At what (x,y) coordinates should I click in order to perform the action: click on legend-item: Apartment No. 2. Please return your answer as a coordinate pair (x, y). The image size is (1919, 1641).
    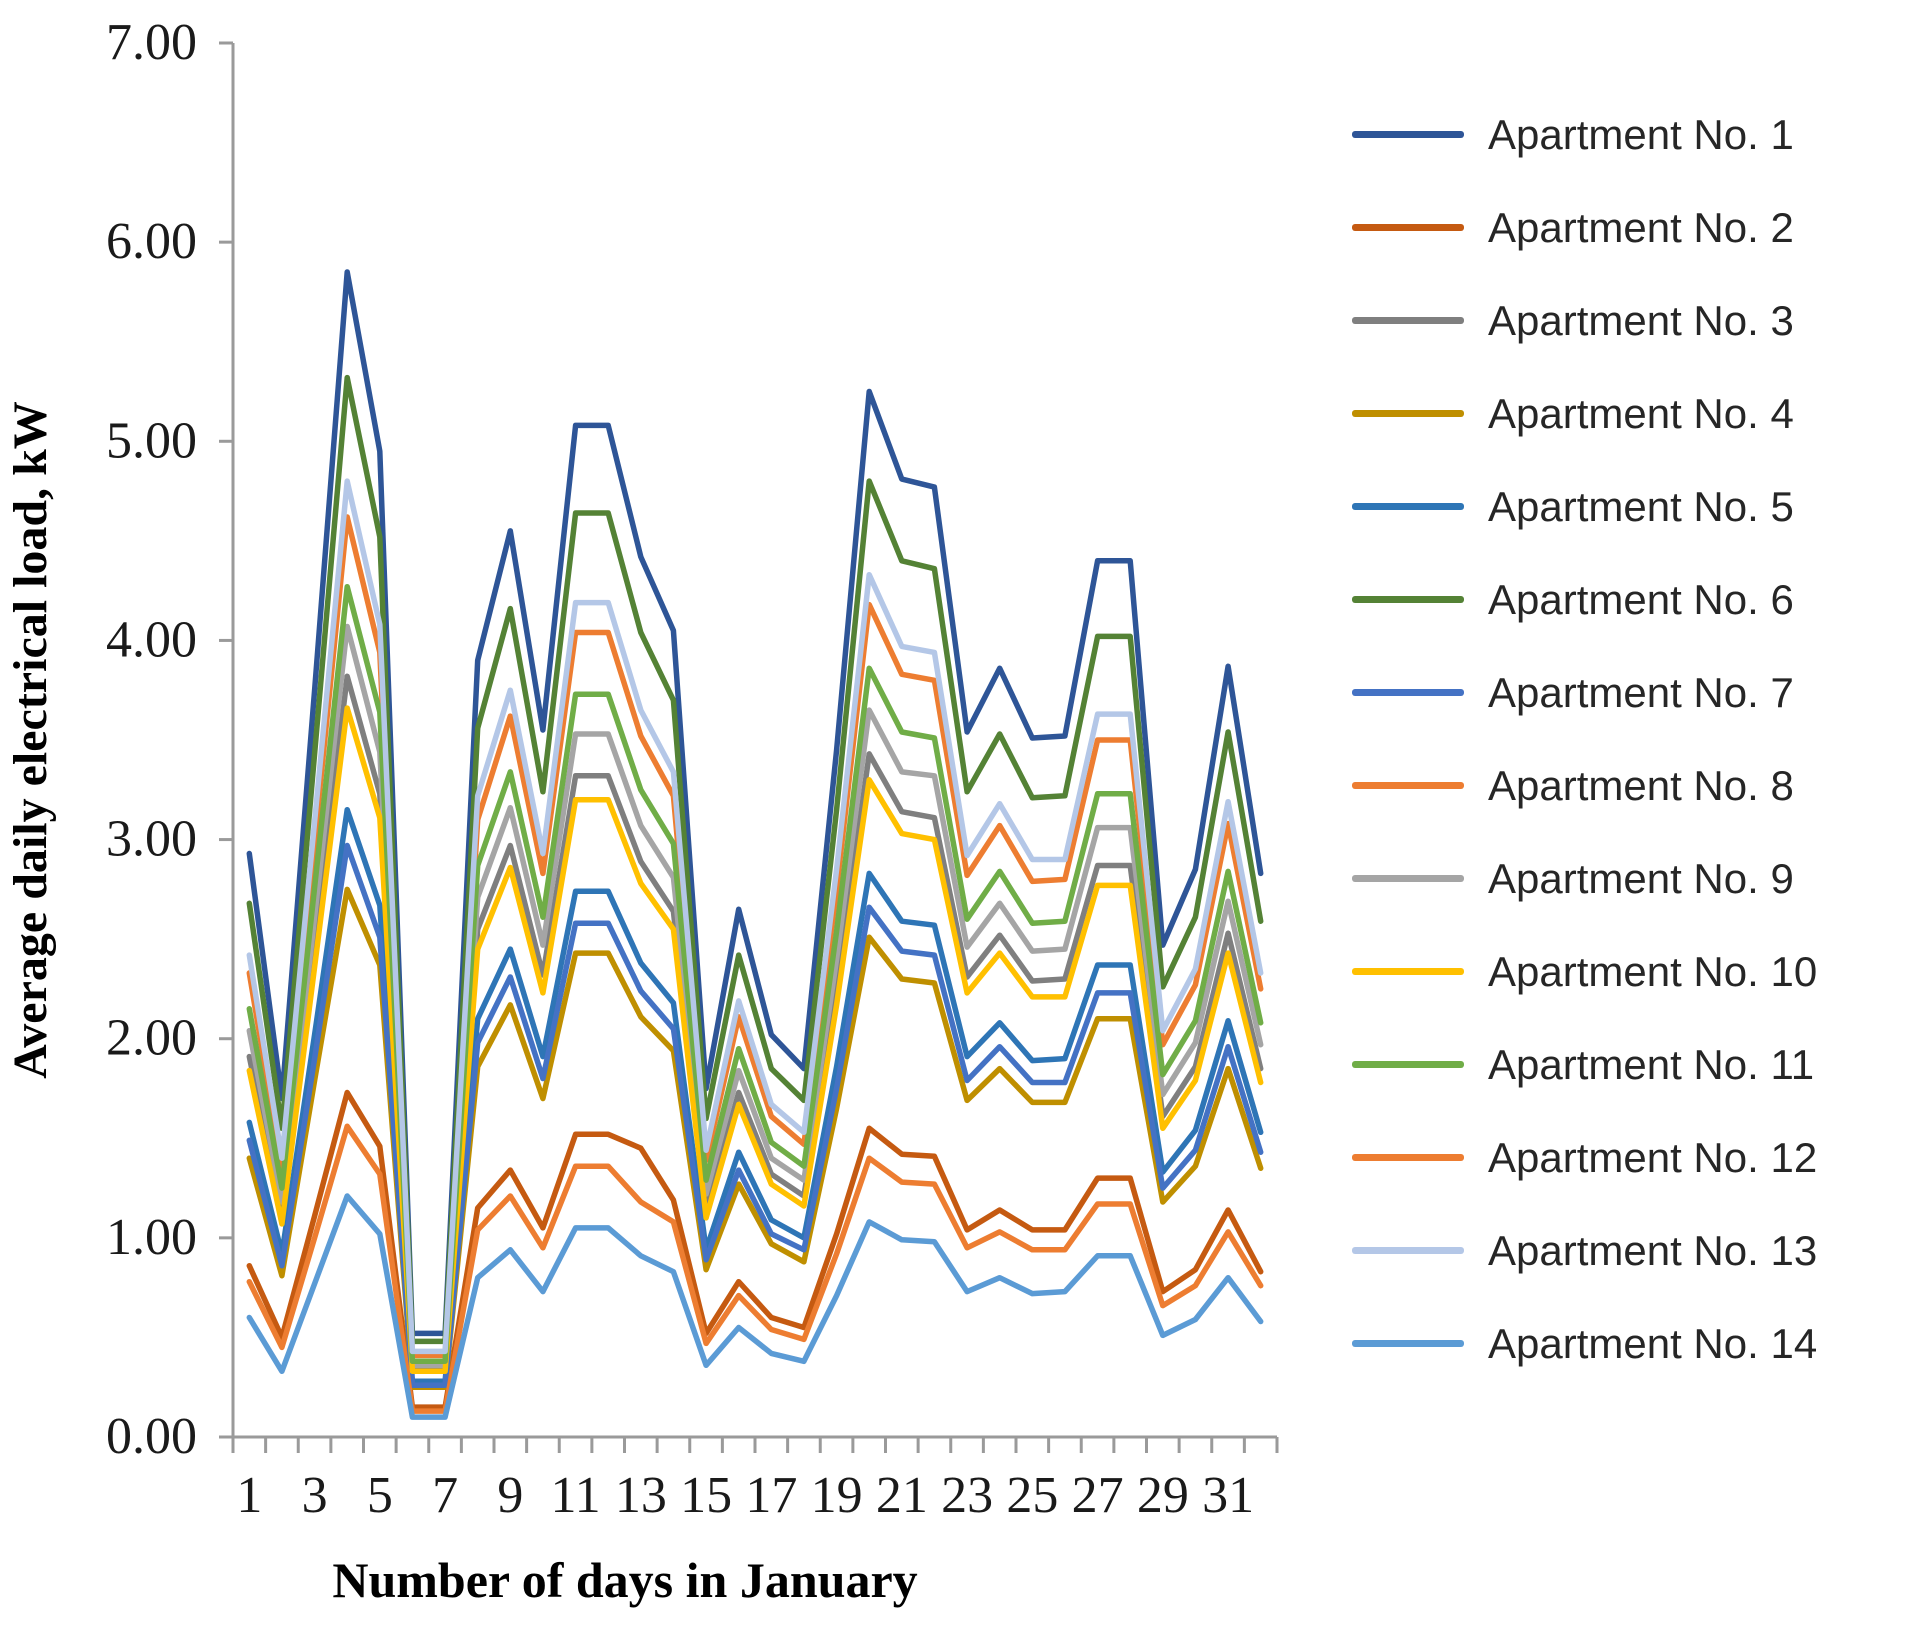
    Looking at the image, I should click on (1584, 227).